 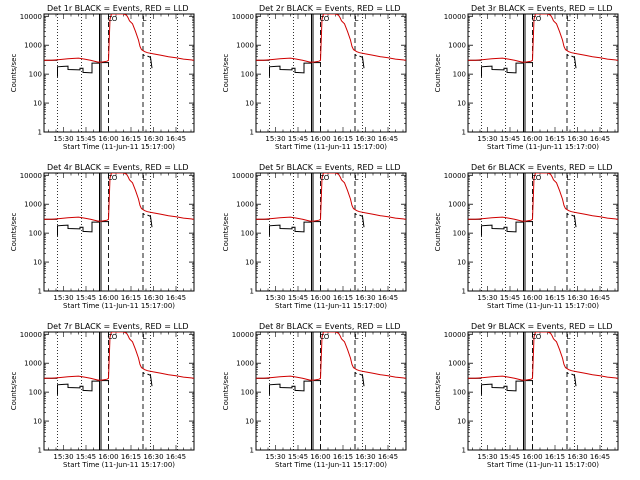 What do you see at coordinates (118, 167) in the screenshot?
I see `panel-title: Det 4r BLACK = Events, RED = LLD` at bounding box center [118, 167].